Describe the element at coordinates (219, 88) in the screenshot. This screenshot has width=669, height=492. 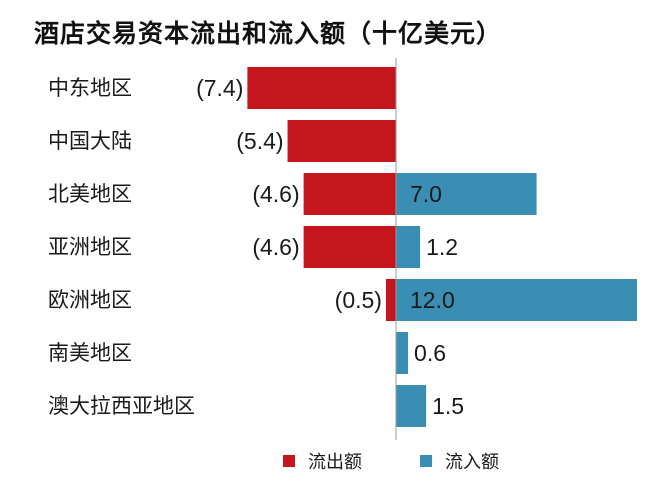
I see `outflow-value-label: (7.4)` at that location.